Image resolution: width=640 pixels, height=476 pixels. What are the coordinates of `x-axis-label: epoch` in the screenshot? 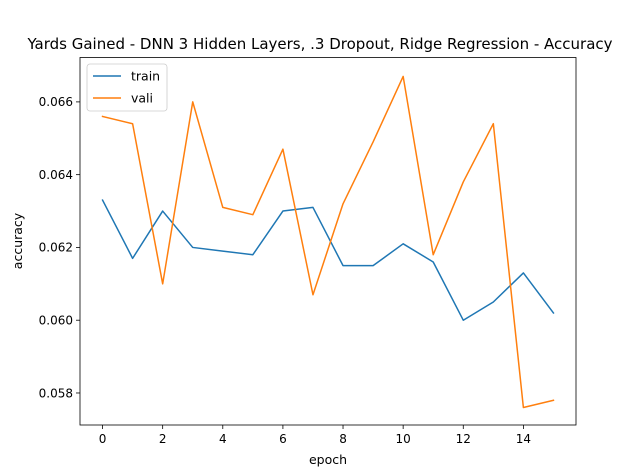 It's located at (328, 459).